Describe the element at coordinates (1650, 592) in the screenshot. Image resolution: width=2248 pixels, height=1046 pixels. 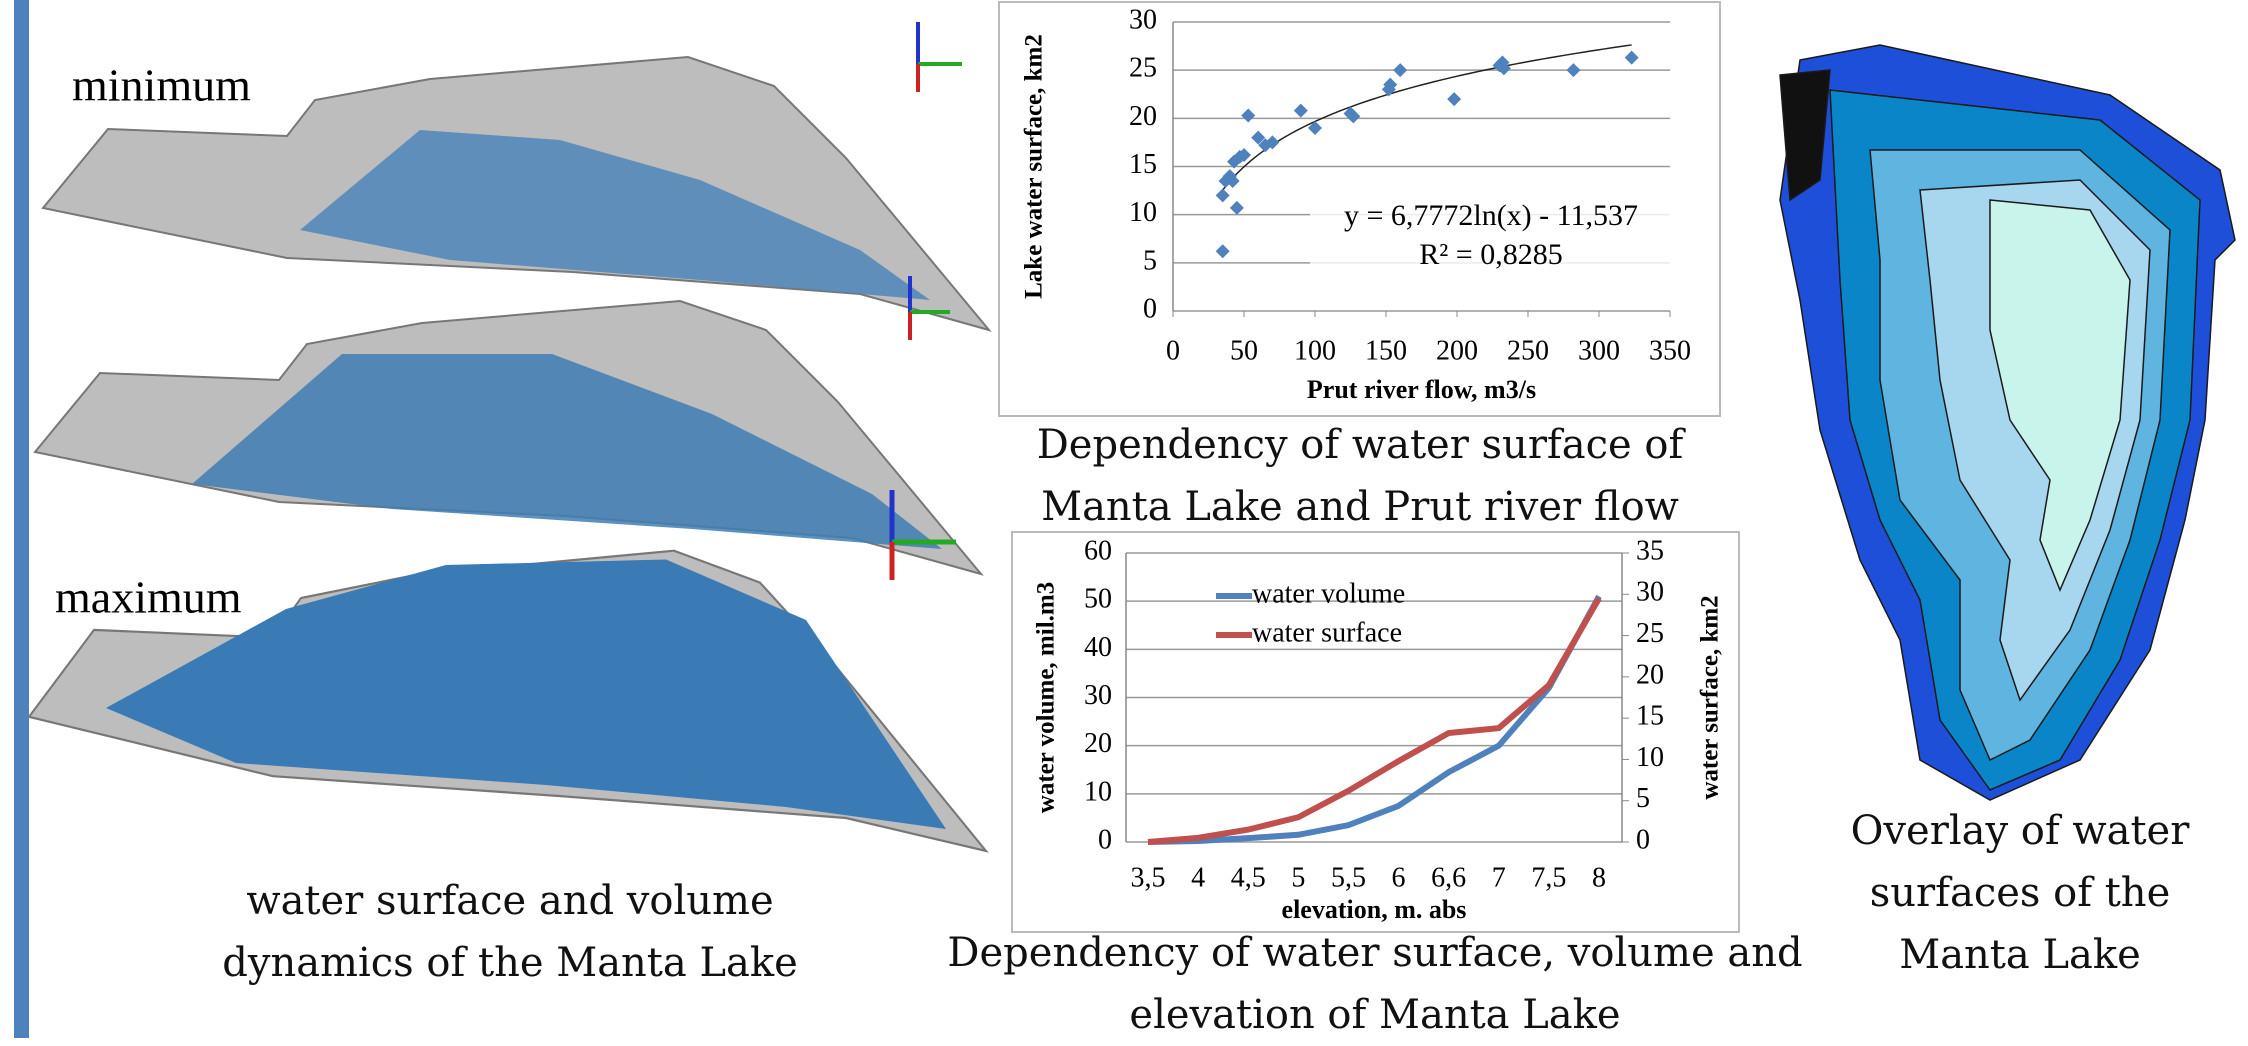
I see `y2-tick-label: 30` at that location.